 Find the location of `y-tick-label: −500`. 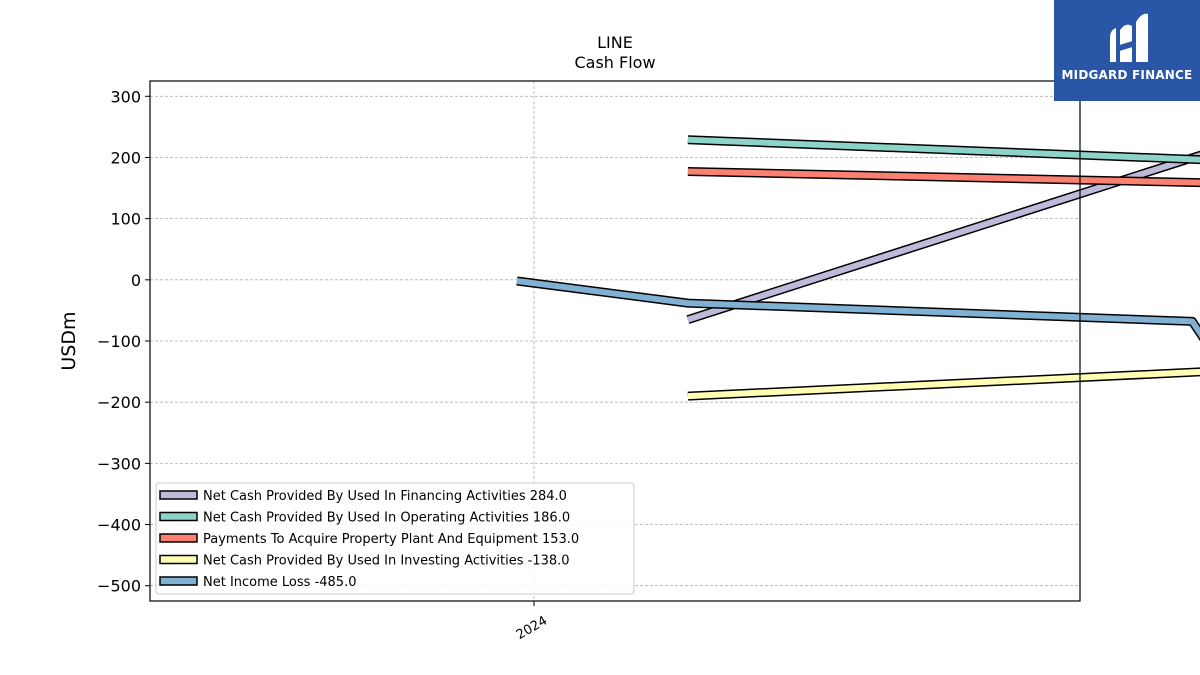

y-tick-label: −500 is located at coordinates (119, 586).